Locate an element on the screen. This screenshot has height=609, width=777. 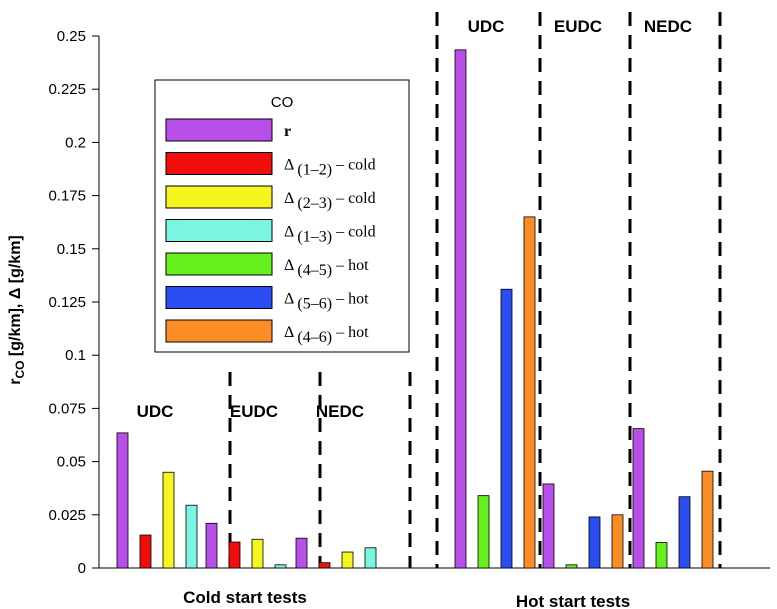
y-tick-label: 0.125 is located at coordinates (67, 302).